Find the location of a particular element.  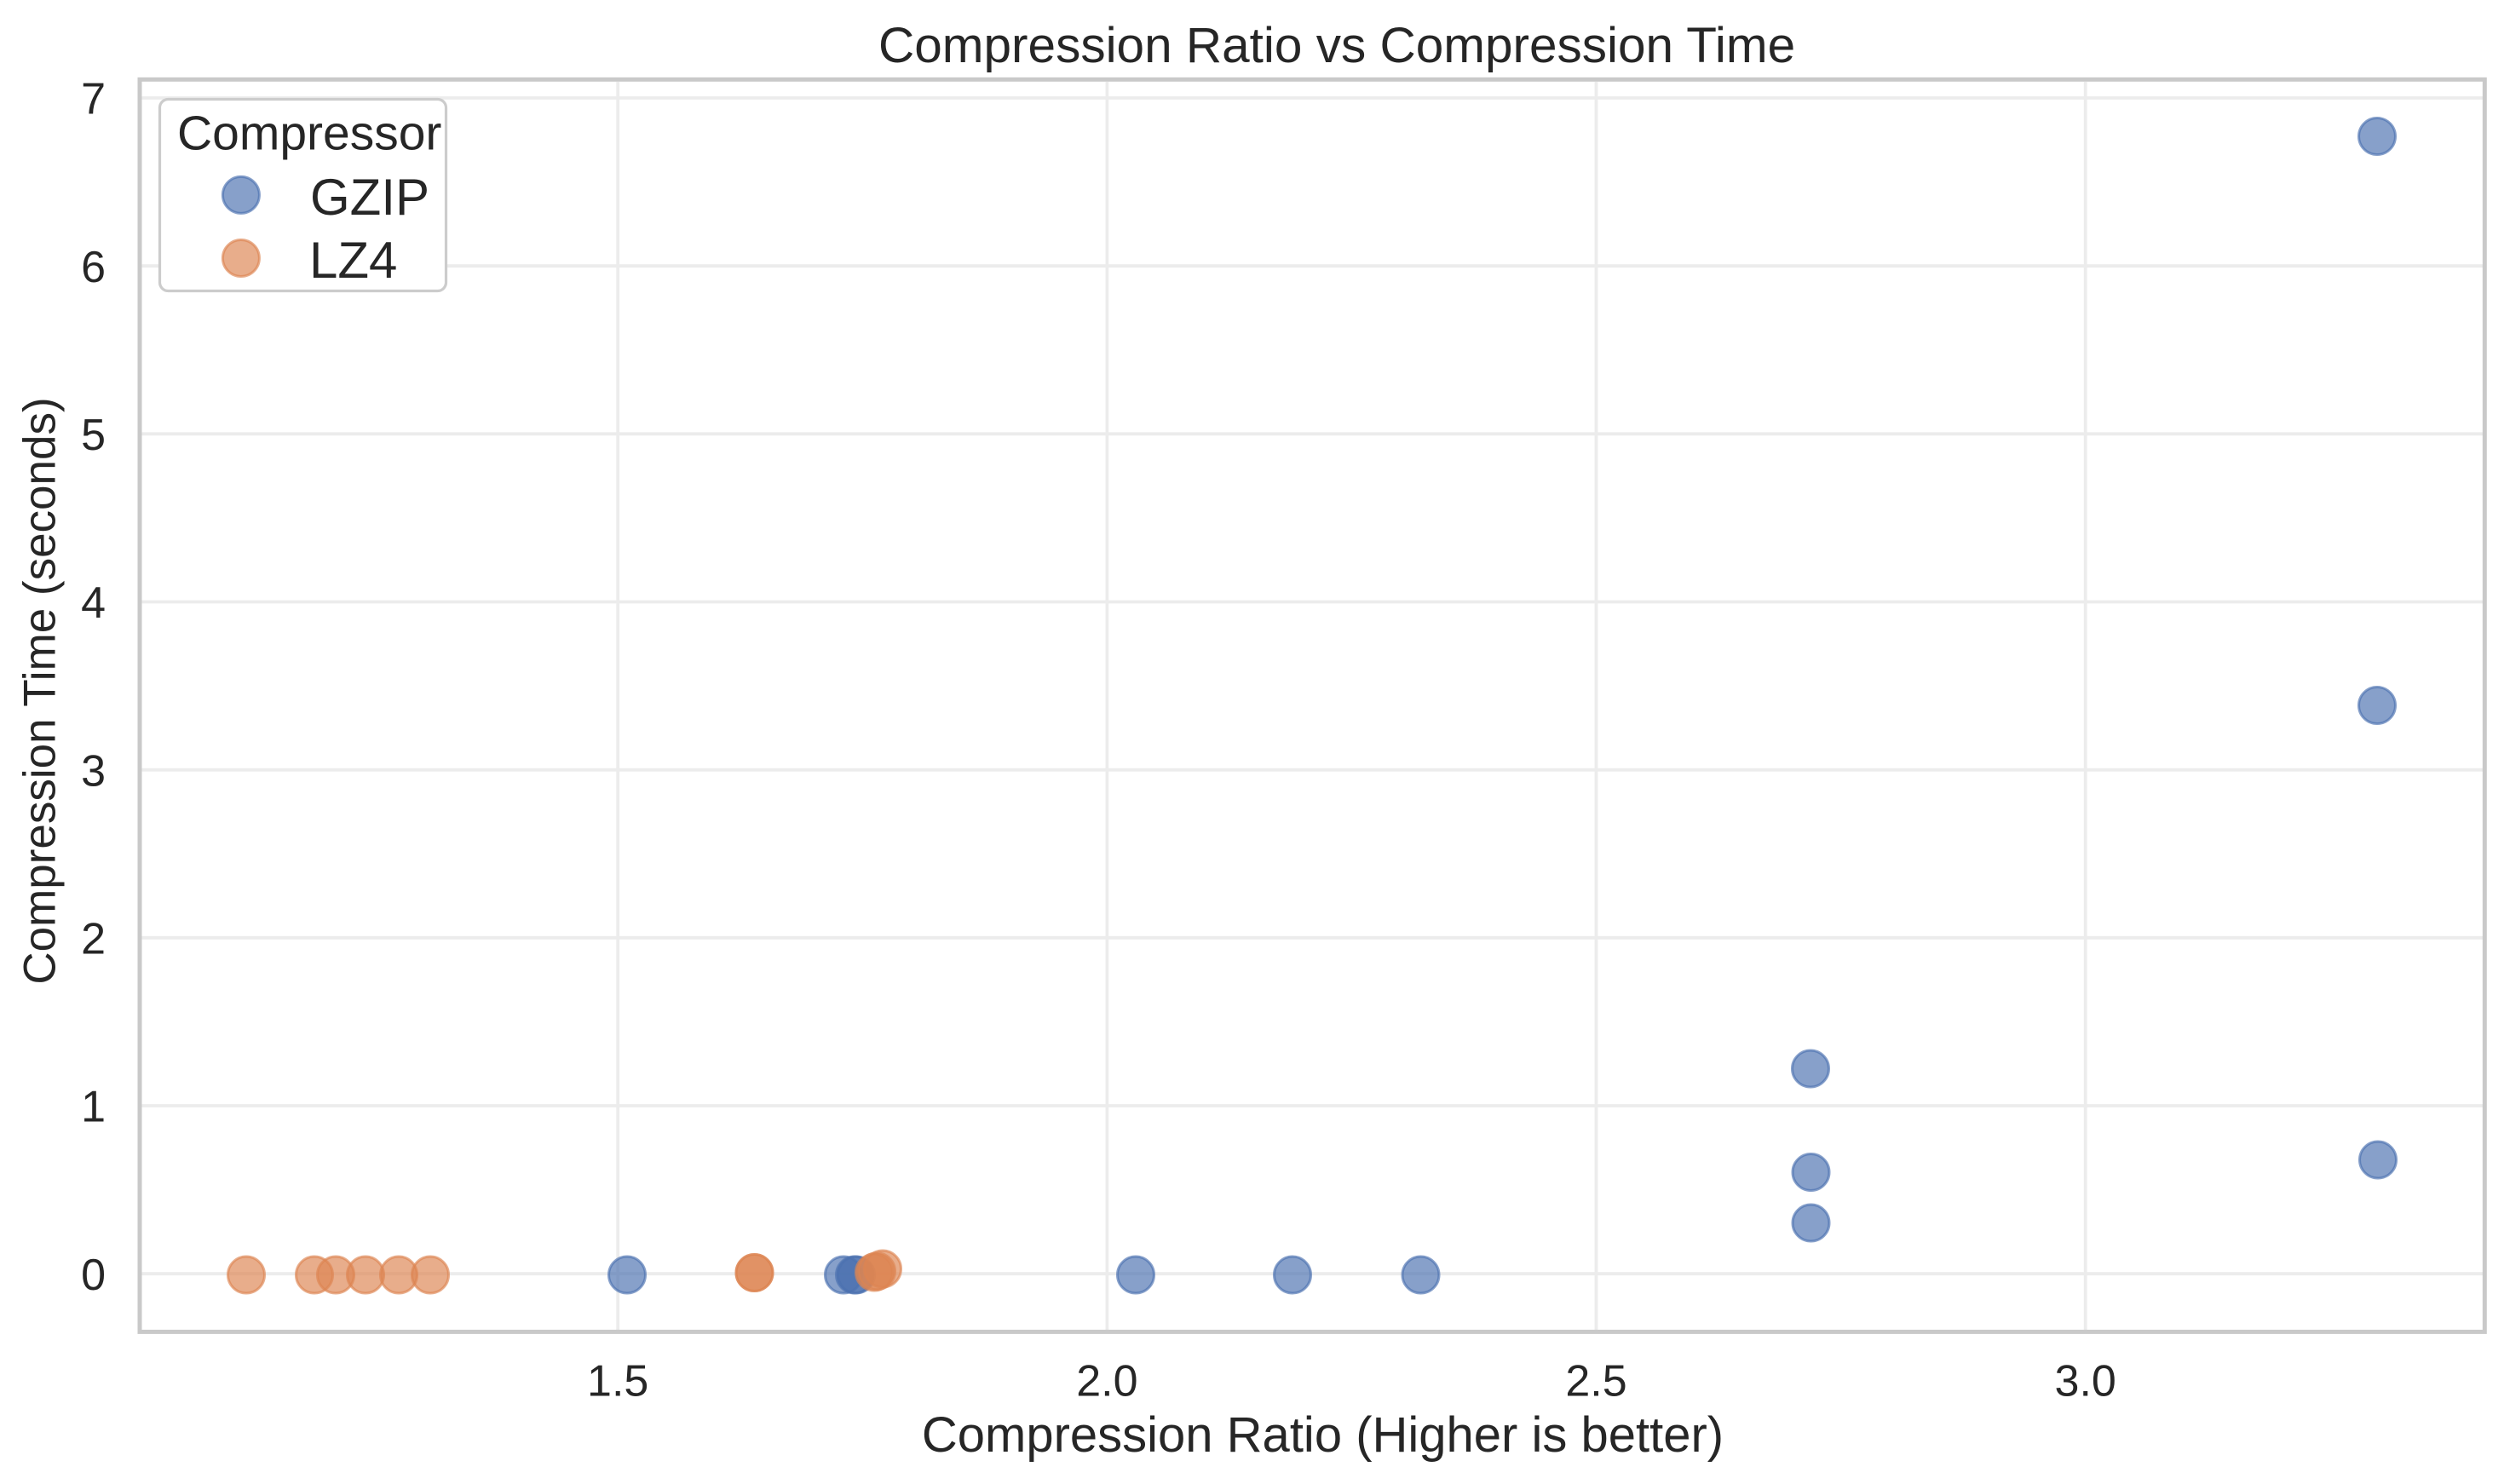

svg-text: Compressor is located at coordinates (309, 133).